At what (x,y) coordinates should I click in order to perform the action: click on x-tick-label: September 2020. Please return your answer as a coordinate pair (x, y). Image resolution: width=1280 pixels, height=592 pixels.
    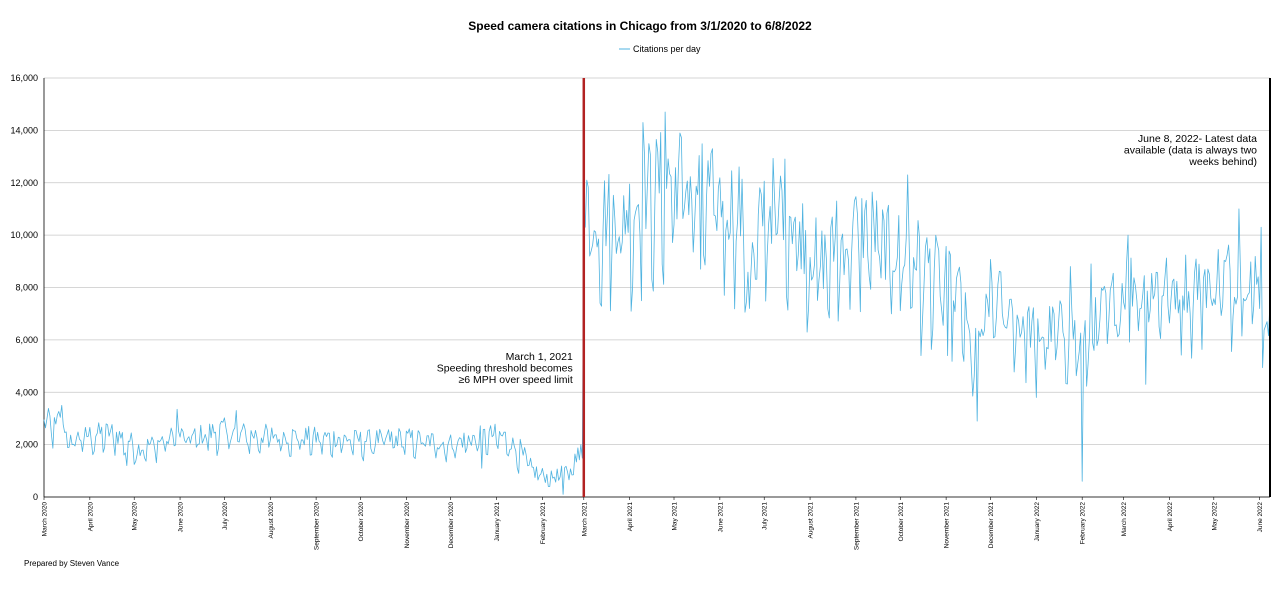
    Looking at the image, I should click on (317, 526).